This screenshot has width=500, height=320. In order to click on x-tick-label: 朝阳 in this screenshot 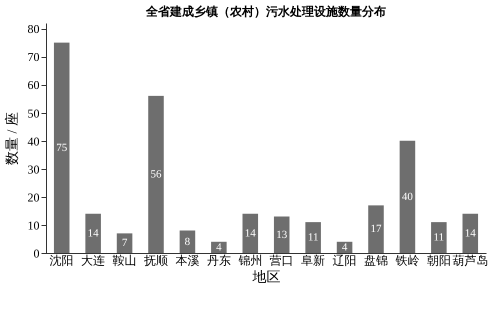, I will do `click(438, 261)`.